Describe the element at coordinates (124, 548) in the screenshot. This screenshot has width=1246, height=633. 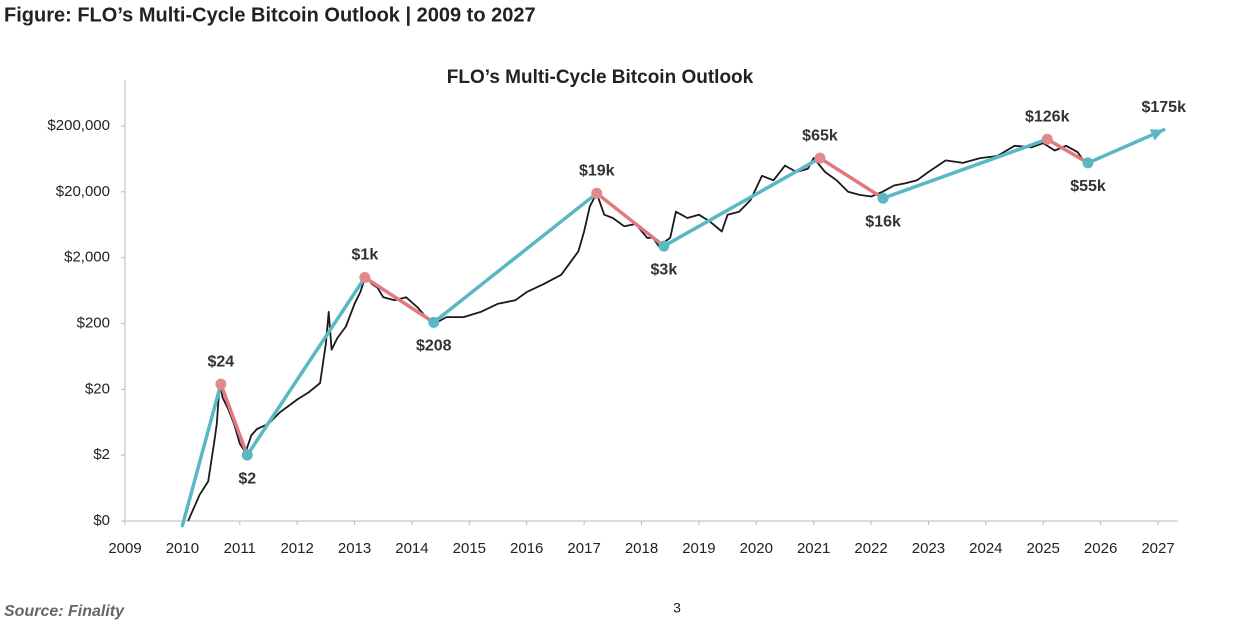
I see `x-tick-label: 2009` at that location.